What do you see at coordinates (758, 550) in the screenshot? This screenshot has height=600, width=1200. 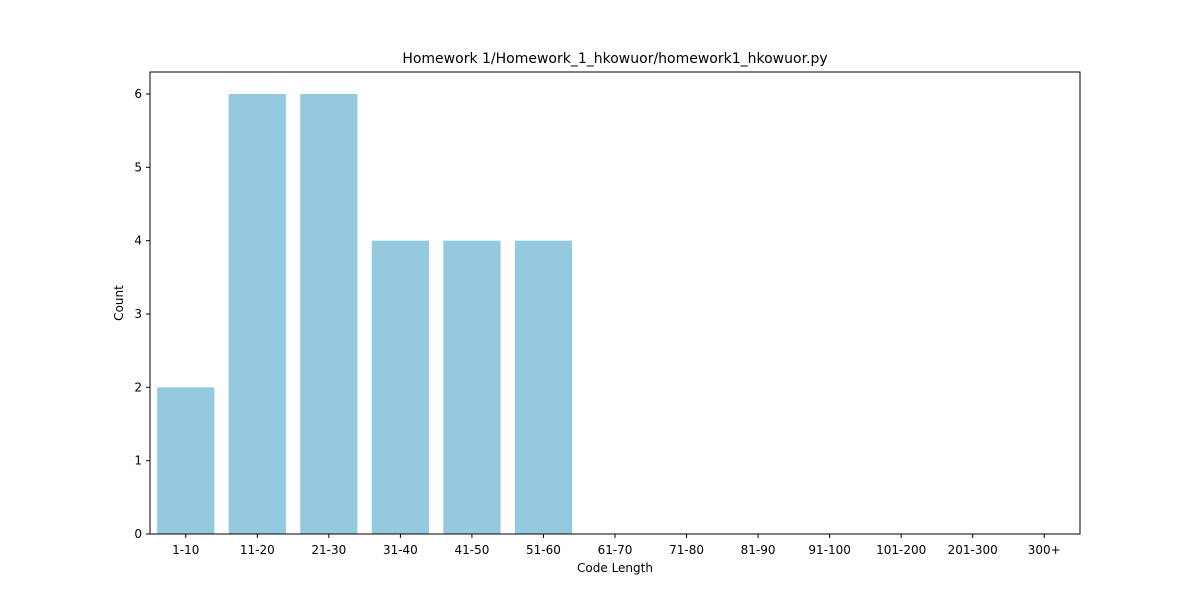 I see `x-tick-label: 81-90` at bounding box center [758, 550].